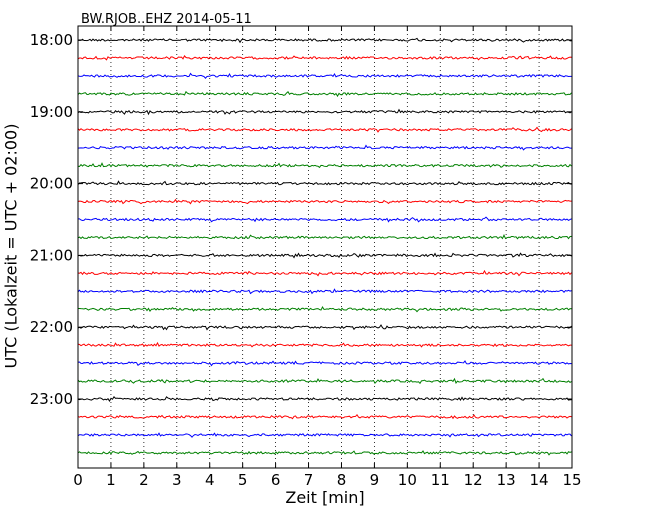 This screenshot has height=520, width=650. What do you see at coordinates (473, 480) in the screenshot?
I see `x-tick-label: 12` at bounding box center [473, 480].